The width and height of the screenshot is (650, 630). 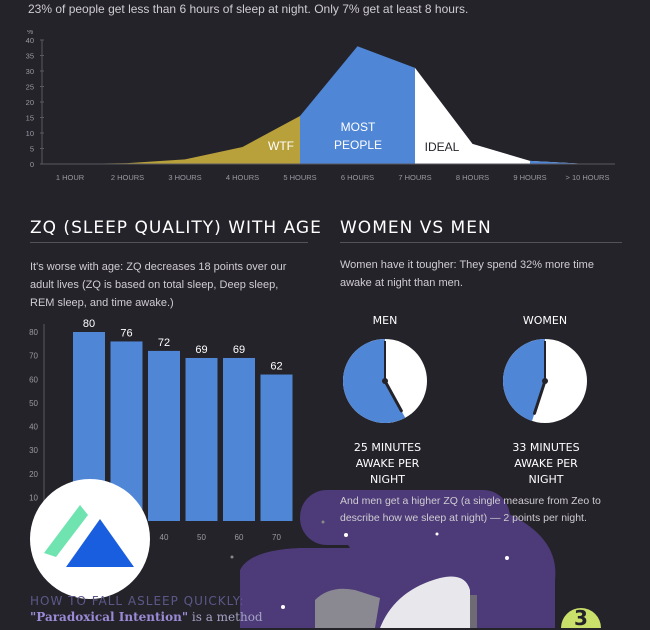 What do you see at coordinates (30, 71) in the screenshot?
I see `area-y-tick-label: 30` at bounding box center [30, 71].